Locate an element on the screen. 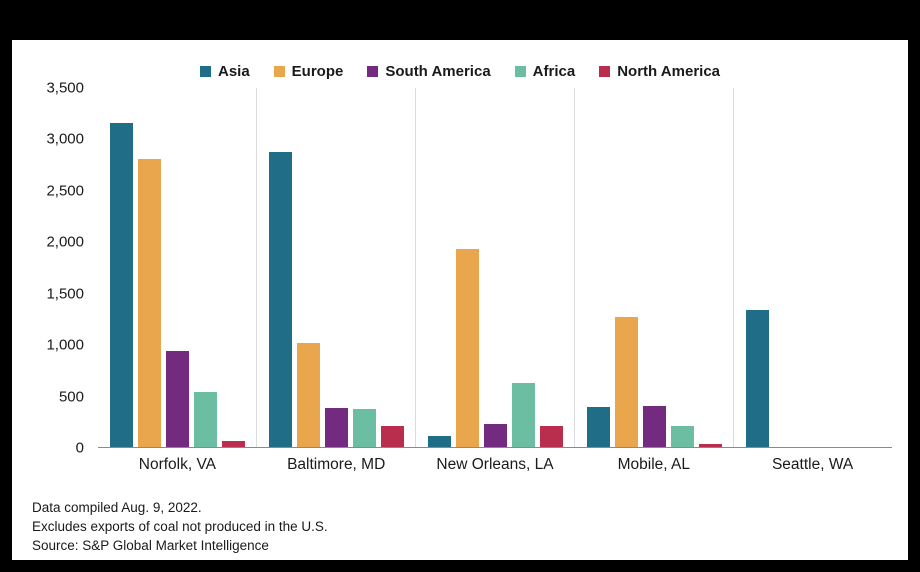 This screenshot has width=920, height=572. bar-asia-norfolk-va is located at coordinates (121, 284).